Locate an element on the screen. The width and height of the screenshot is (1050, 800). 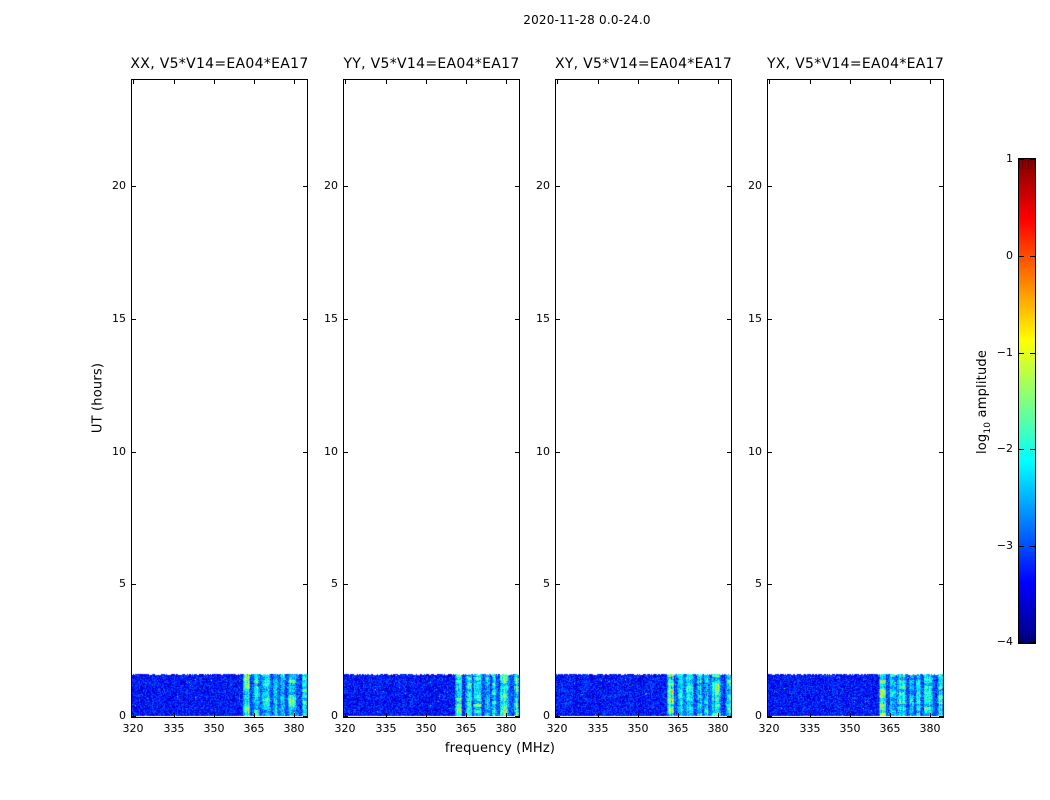
colorbar-label-subscript: 10 is located at coordinates (987, 427).